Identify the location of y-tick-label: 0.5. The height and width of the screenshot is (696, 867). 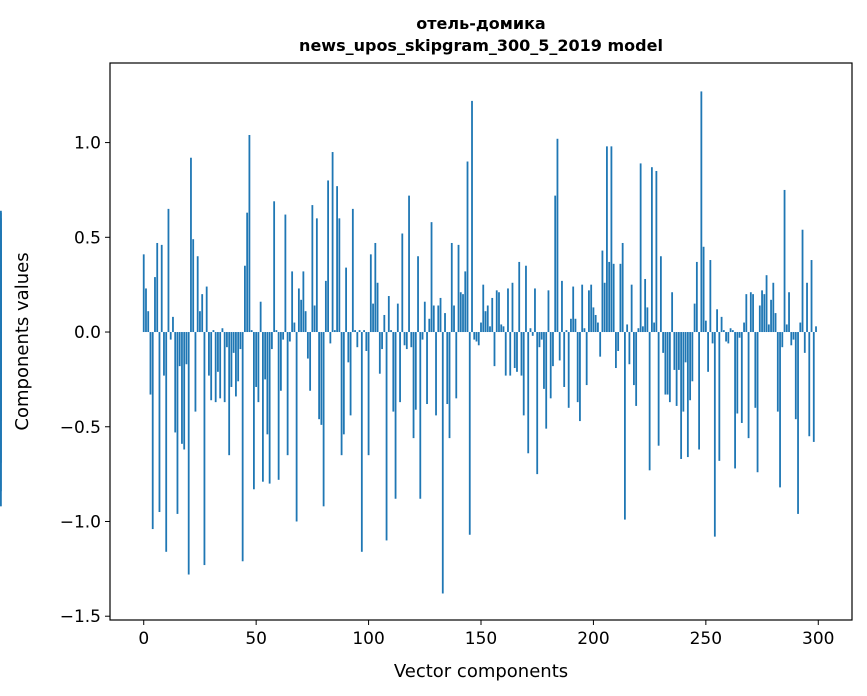
(87, 238).